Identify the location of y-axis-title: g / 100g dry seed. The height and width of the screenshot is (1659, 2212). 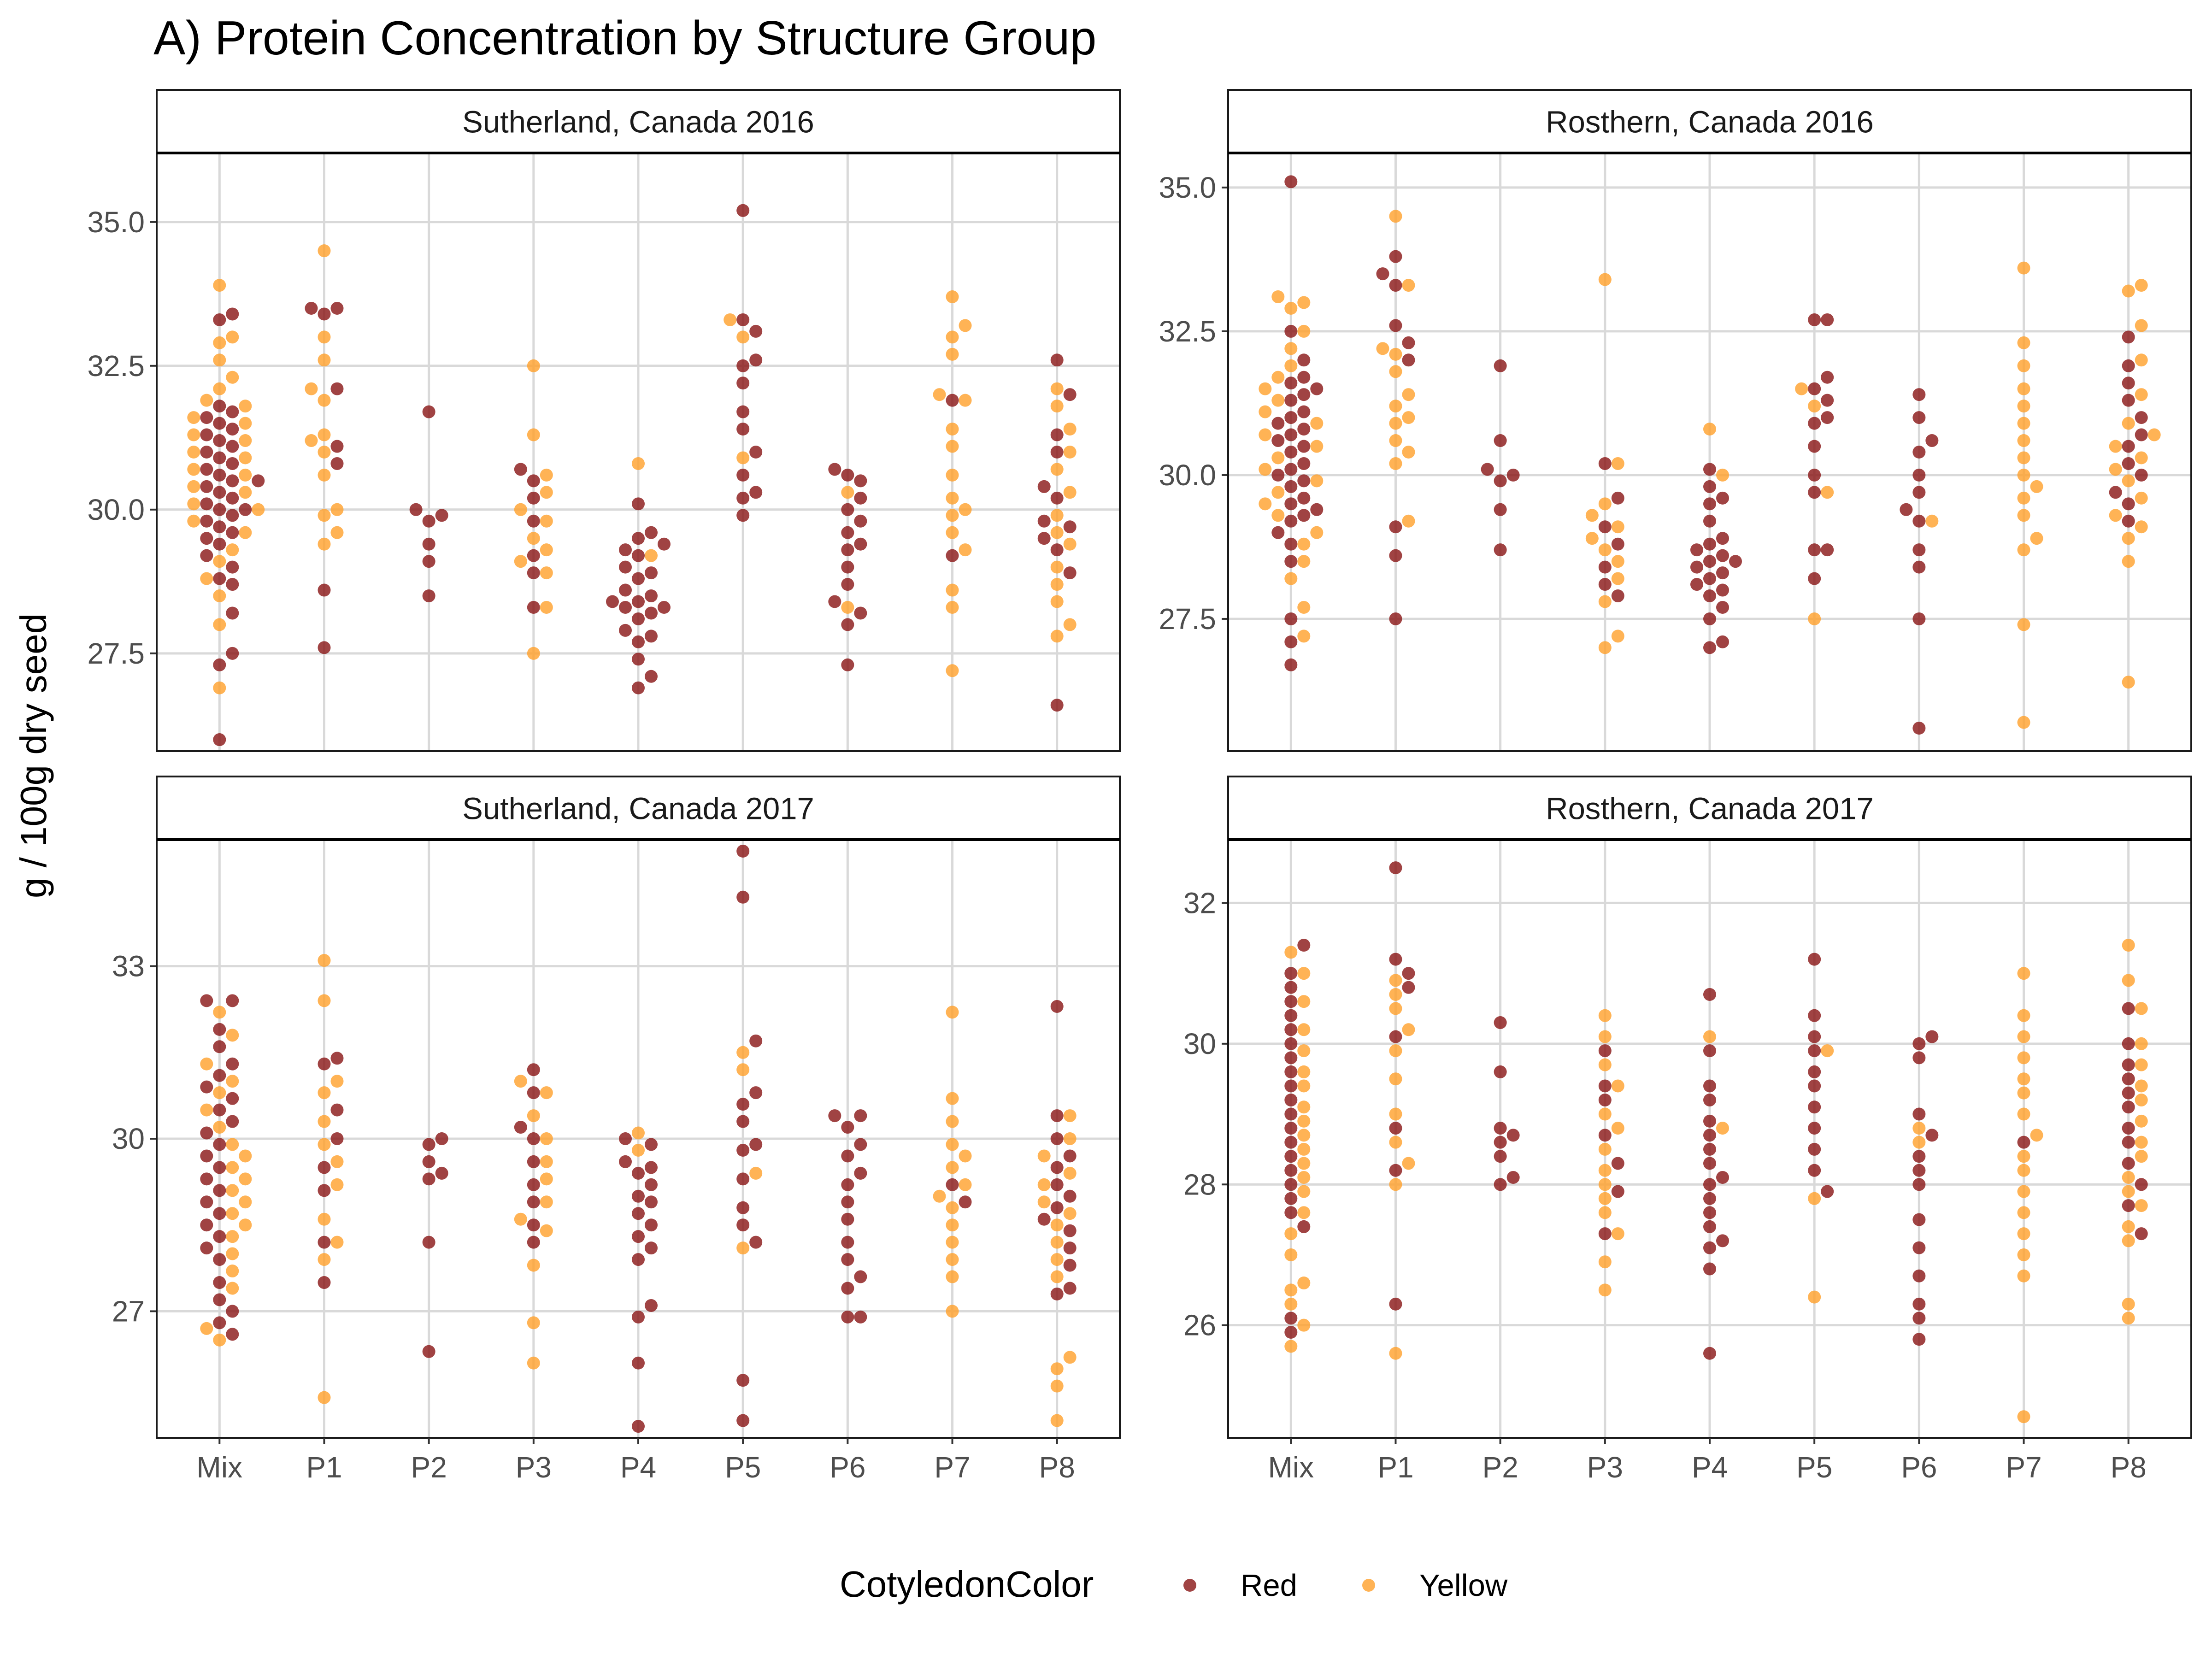
(33, 755).